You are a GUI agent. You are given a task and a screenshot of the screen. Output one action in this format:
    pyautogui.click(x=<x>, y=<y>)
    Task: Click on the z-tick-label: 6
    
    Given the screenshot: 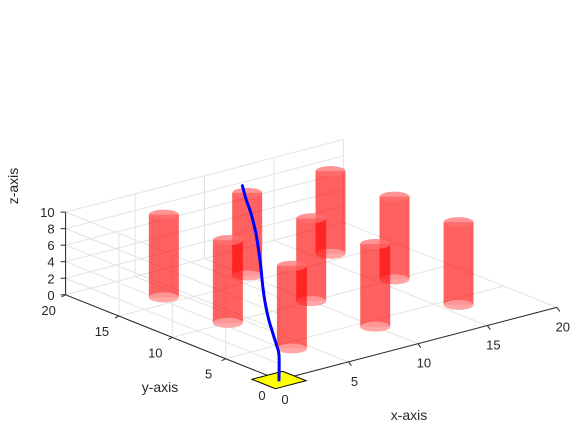 What is the action you would take?
    pyautogui.click(x=50, y=245)
    